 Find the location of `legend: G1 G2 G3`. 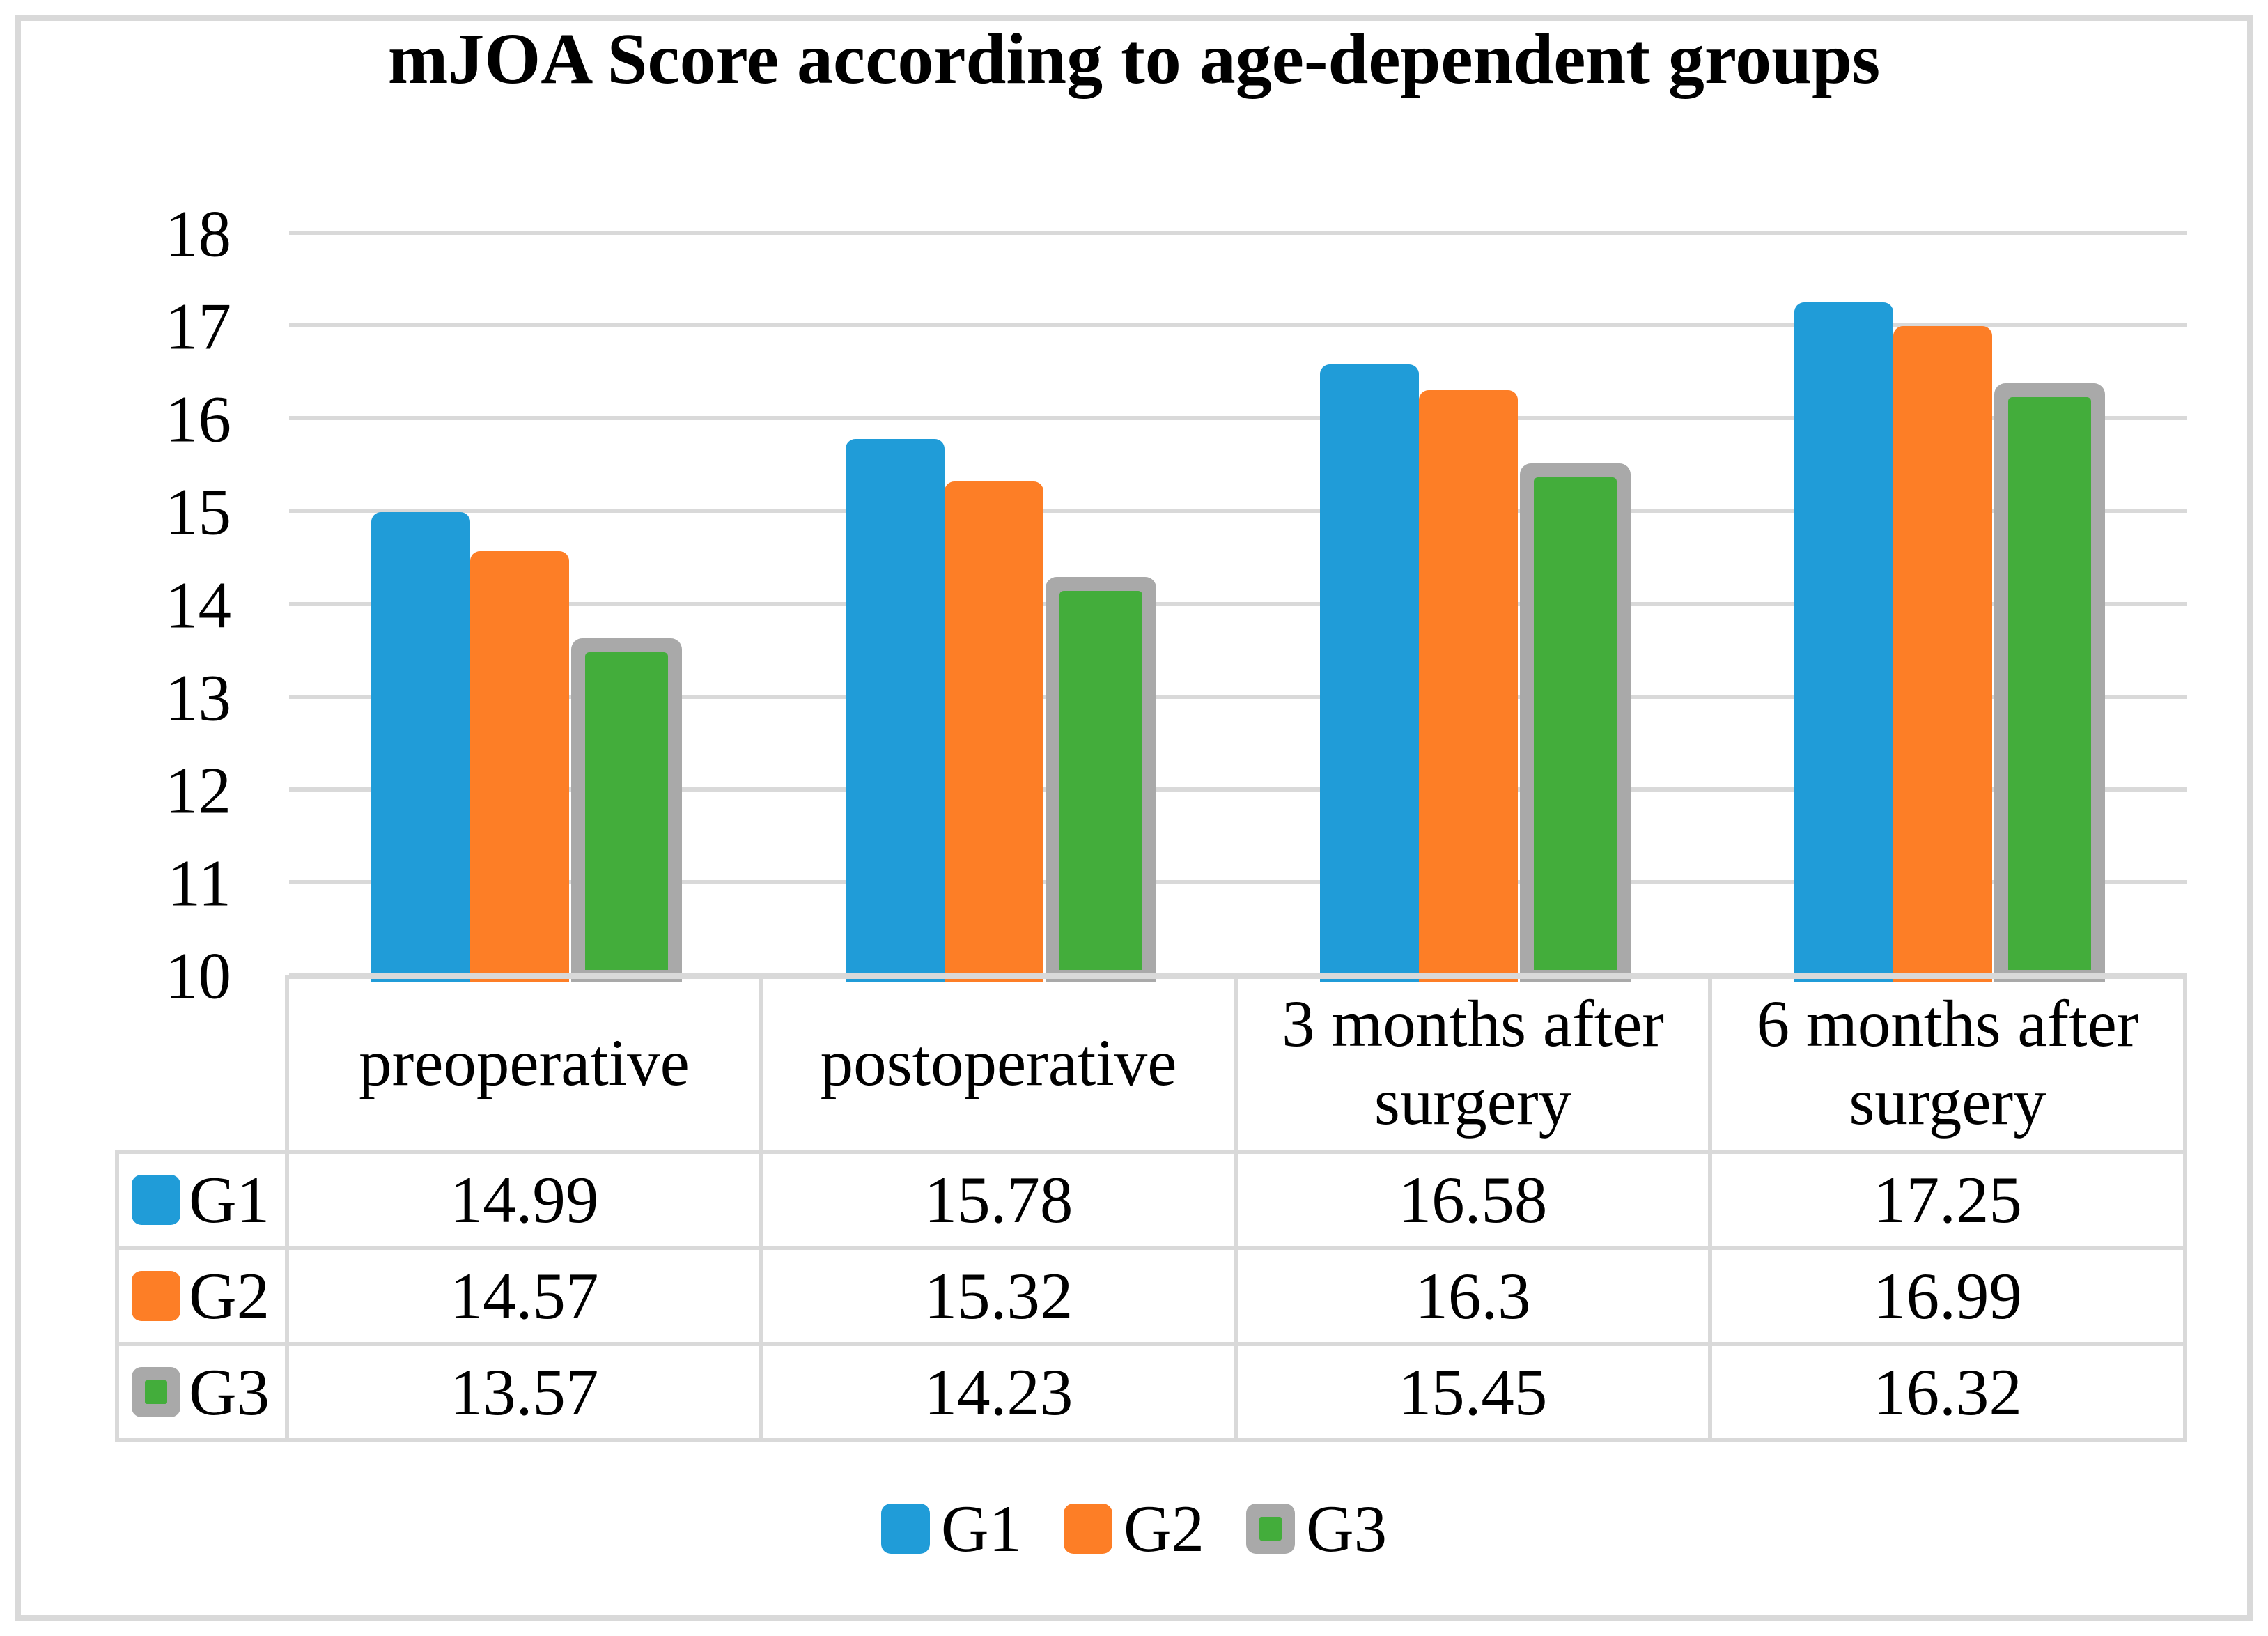

legend: G1 G2 G3 is located at coordinates (1134, 1528).